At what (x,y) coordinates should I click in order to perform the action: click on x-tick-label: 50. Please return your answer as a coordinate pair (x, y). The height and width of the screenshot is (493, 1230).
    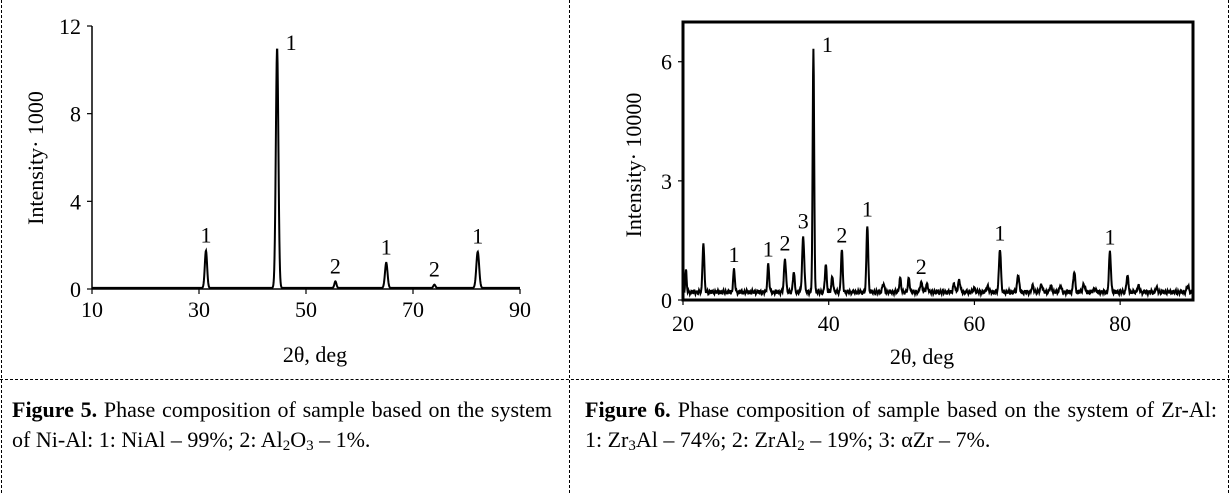
    Looking at the image, I should click on (306, 309).